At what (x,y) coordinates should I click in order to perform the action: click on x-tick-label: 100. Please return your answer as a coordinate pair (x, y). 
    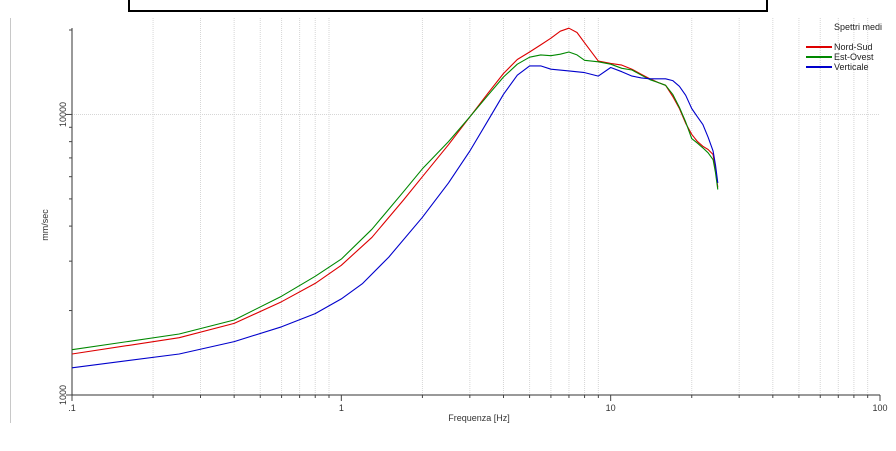
    Looking at the image, I should click on (879, 408).